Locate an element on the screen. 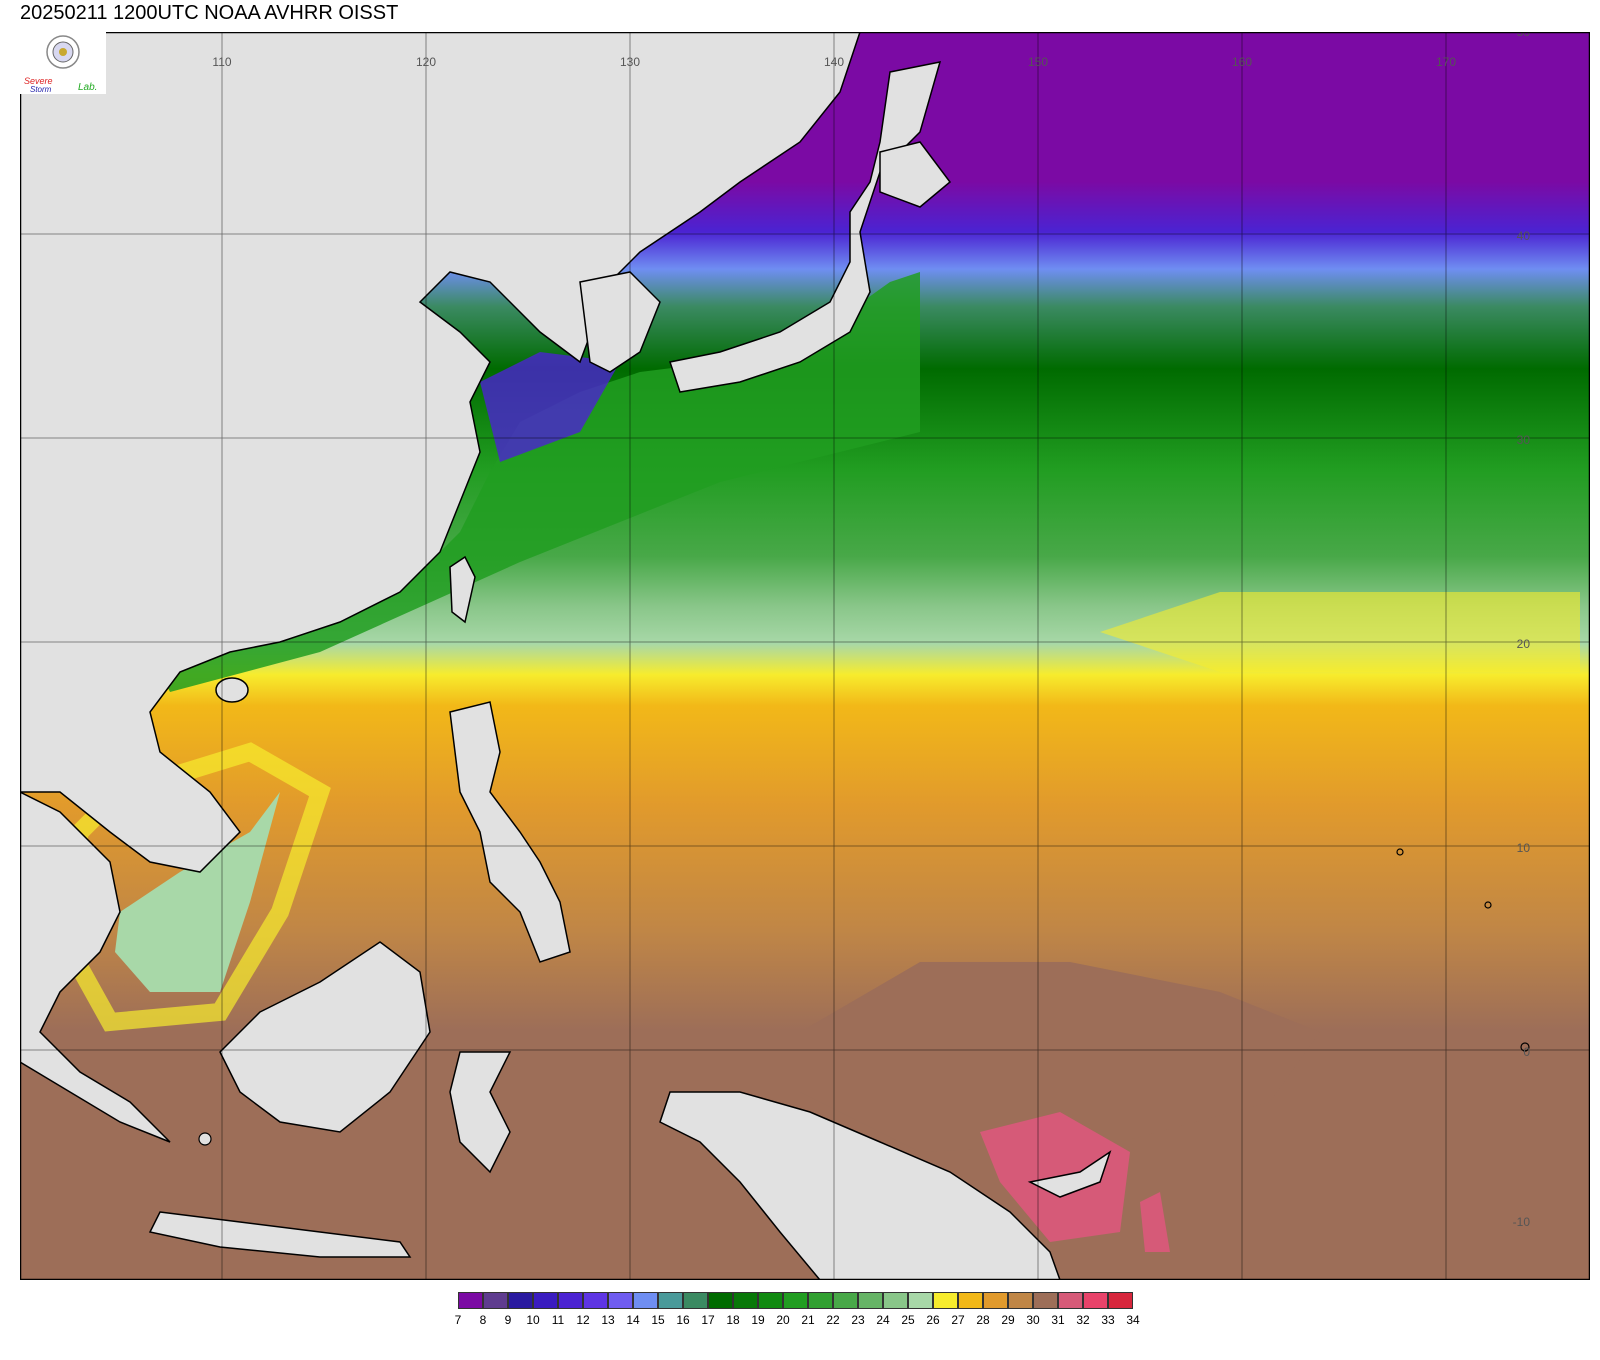  land-sulawesi is located at coordinates (480, 1112).